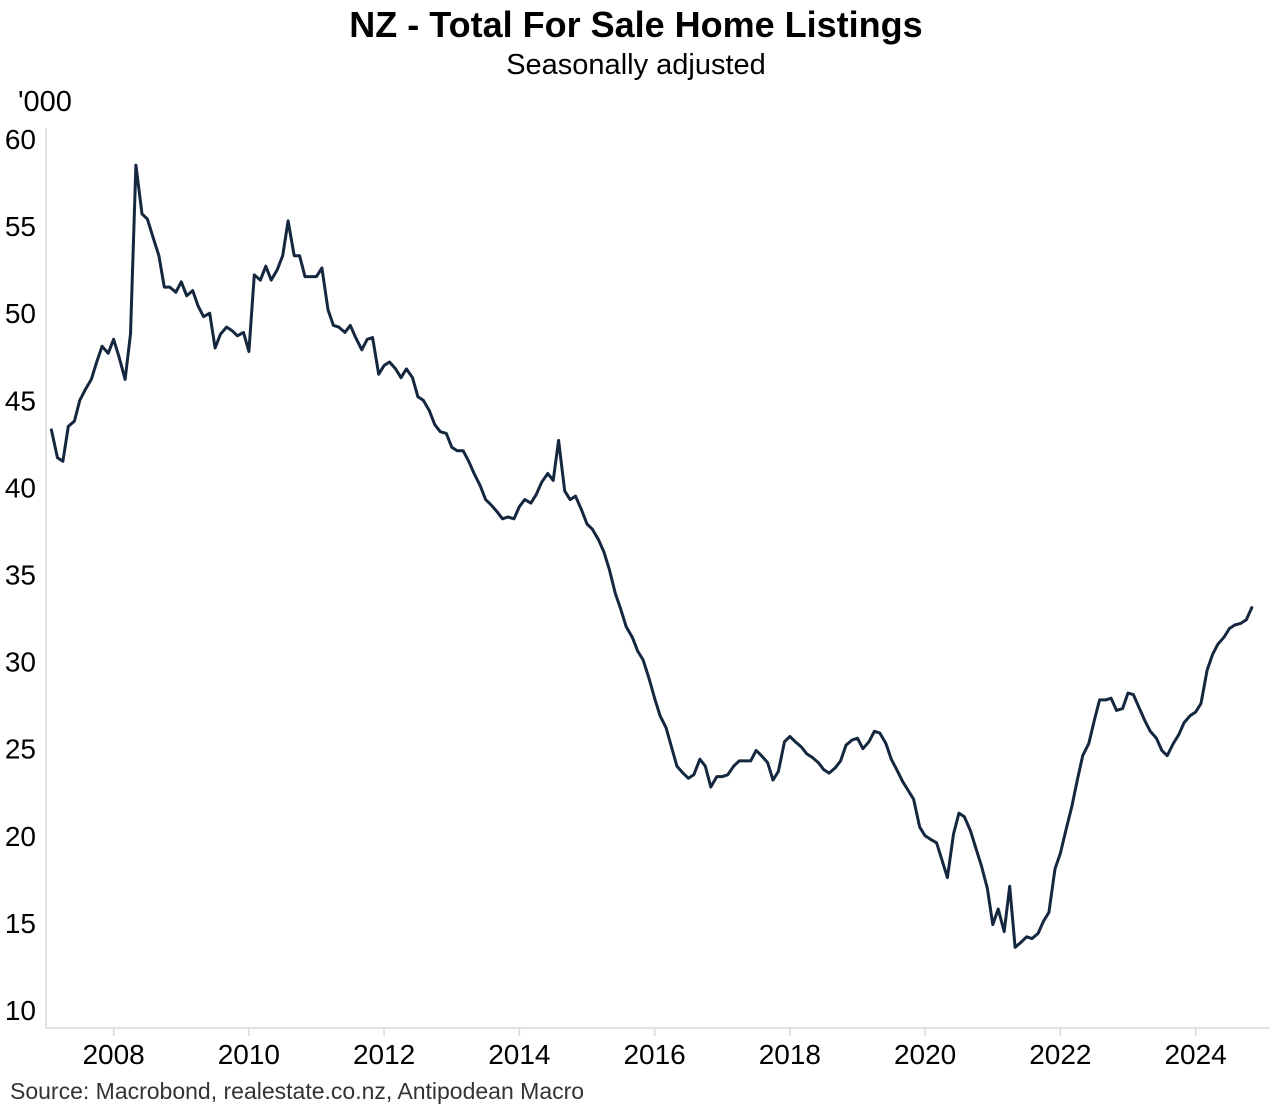 The width and height of the screenshot is (1272, 1108). I want to click on y-tick-label: 55, so click(20, 226).